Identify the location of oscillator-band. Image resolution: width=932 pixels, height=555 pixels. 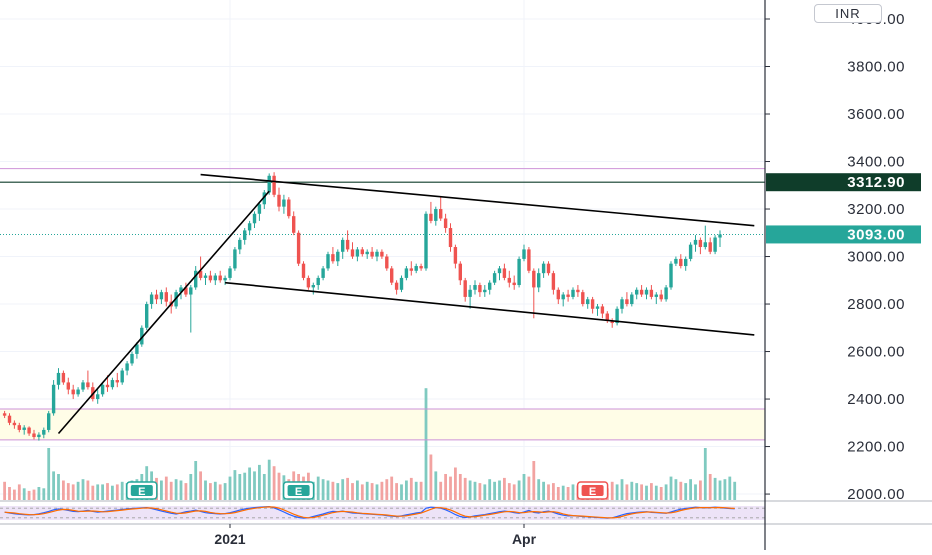
(382, 513).